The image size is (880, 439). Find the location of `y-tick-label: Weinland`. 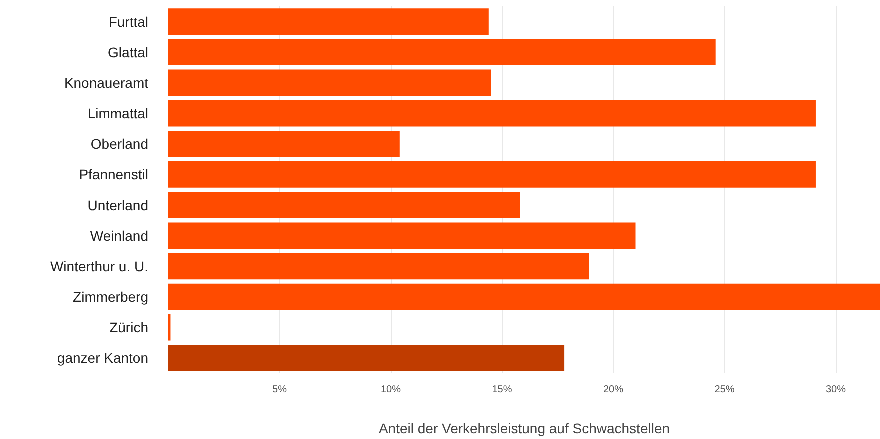

y-tick-label: Weinland is located at coordinates (119, 236).